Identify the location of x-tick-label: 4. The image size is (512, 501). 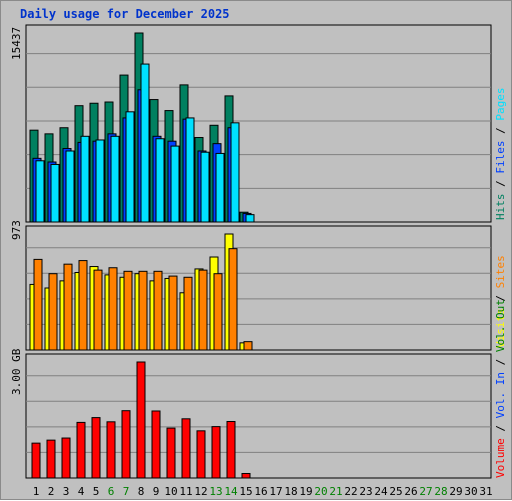
(81, 491).